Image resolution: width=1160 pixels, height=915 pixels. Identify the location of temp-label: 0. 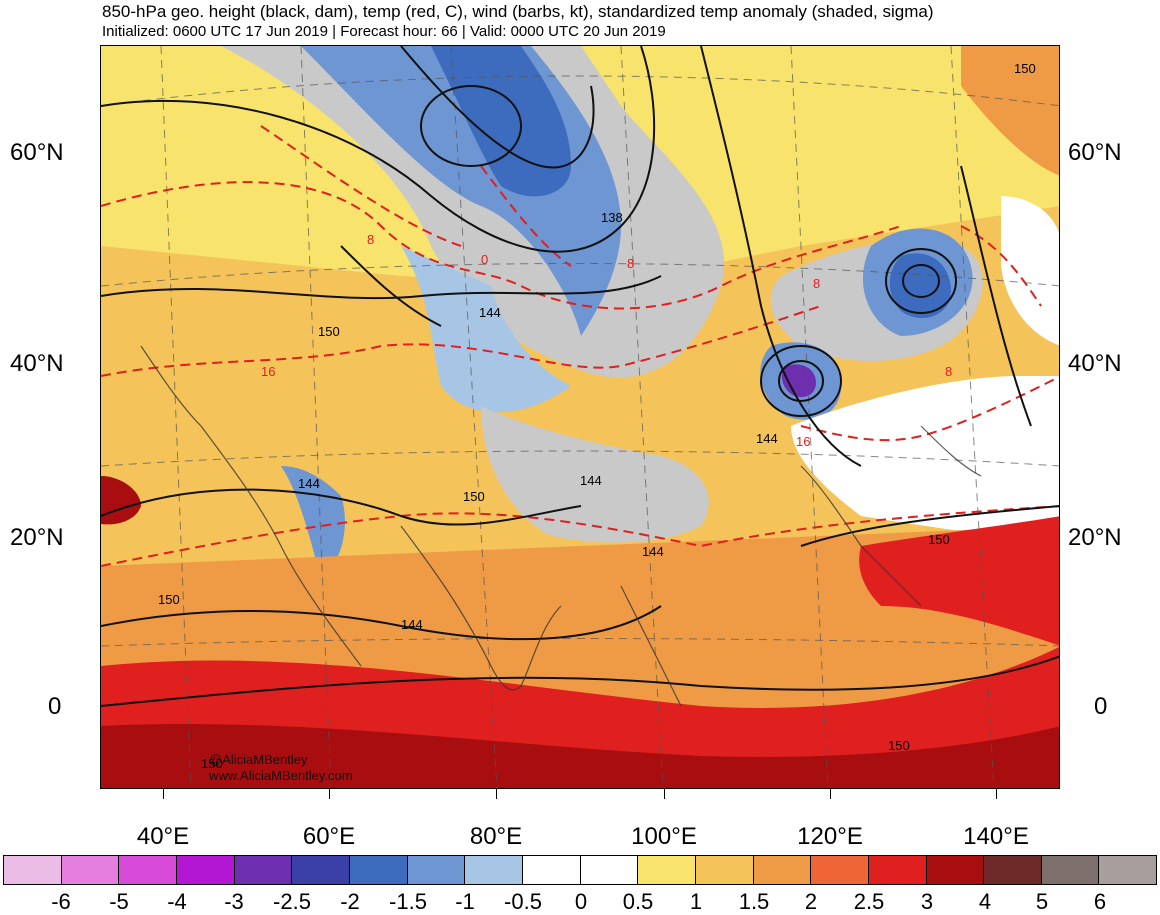
(485, 259).